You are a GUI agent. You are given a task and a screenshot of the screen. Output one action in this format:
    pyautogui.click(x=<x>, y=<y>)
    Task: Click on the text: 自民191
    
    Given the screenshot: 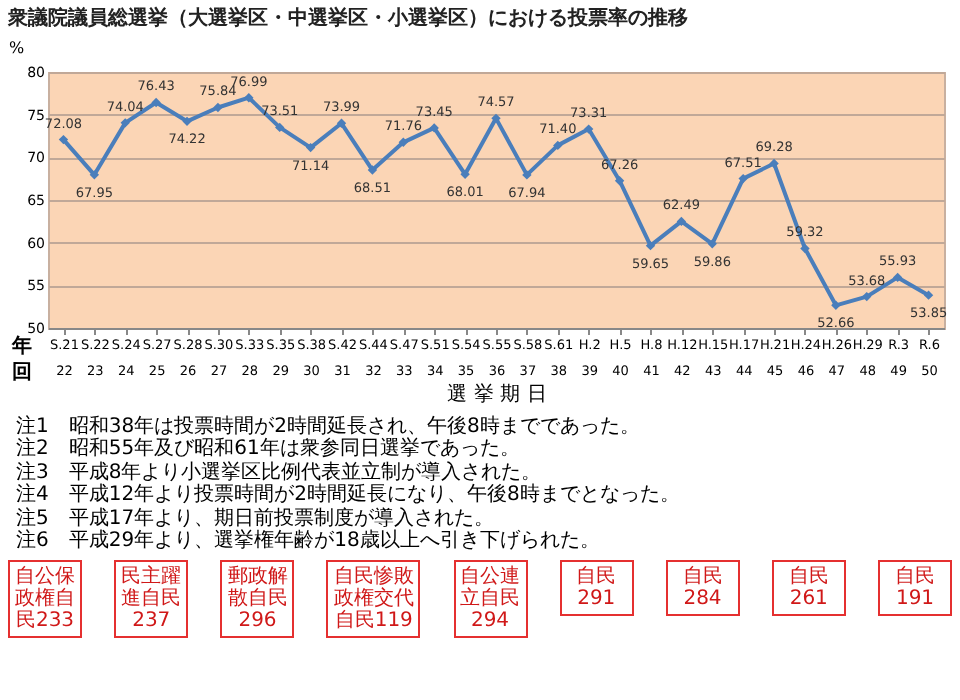 What is the action you would take?
    pyautogui.click(x=915, y=588)
    